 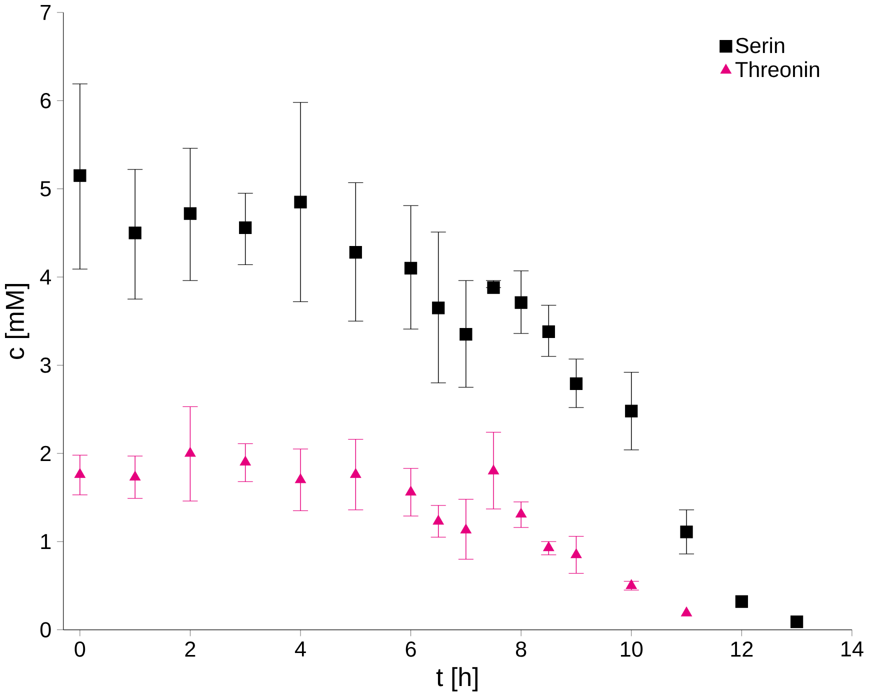 I want to click on x-tick-label: 14, so click(x=853, y=648).